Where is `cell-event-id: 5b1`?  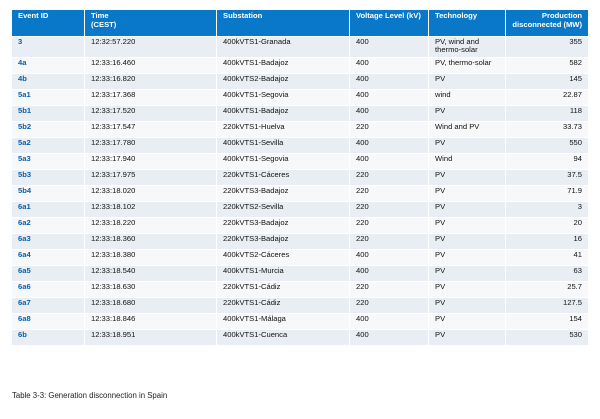 cell-event-id: 5b1 is located at coordinates (48, 113).